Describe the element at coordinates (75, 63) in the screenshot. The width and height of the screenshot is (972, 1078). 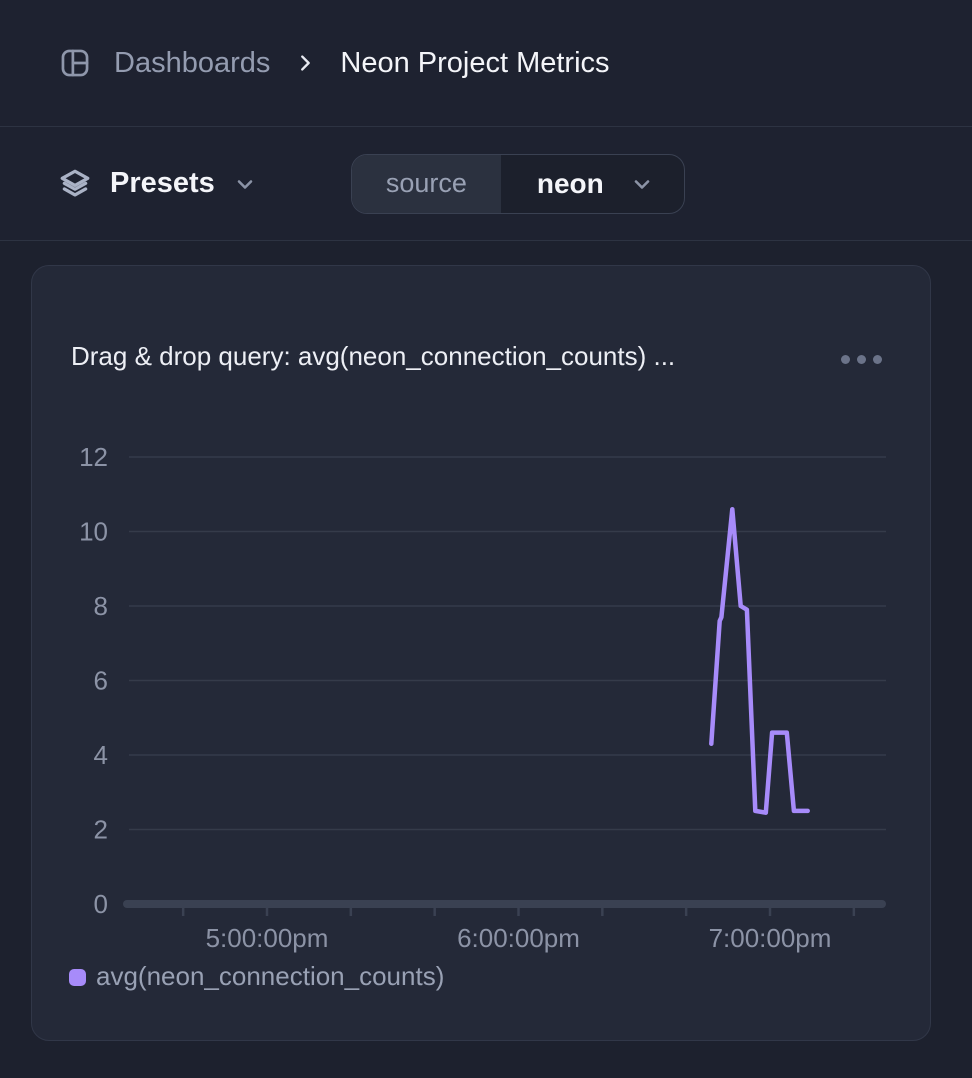
I see `dashboard-grid-icon` at that location.